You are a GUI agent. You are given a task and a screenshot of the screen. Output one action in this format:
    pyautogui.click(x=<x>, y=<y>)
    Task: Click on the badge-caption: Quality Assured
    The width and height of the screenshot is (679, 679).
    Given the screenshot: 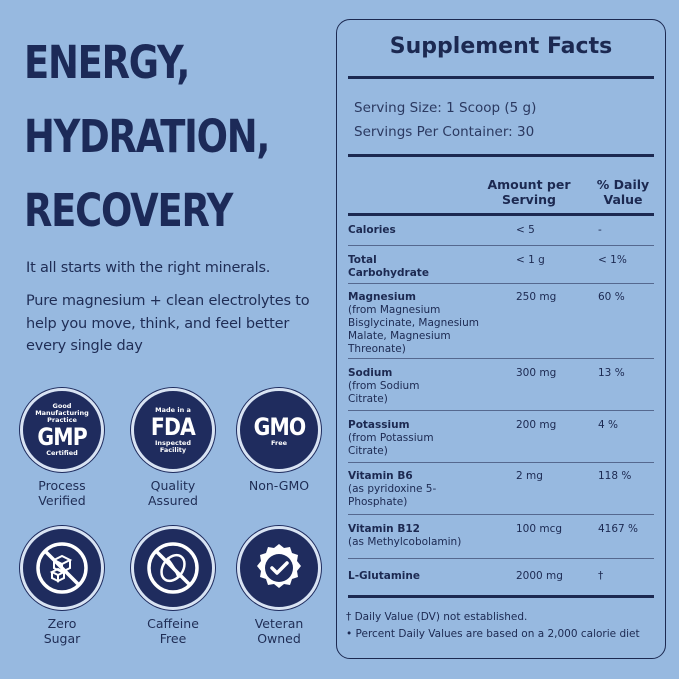 What is the action you would take?
    pyautogui.click(x=173, y=493)
    